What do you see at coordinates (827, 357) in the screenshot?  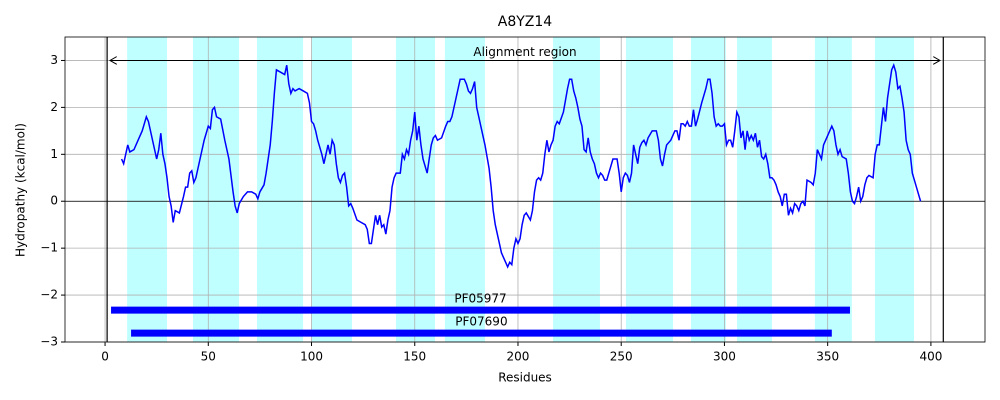 I see `x-tick-label: 350` at bounding box center [827, 357].